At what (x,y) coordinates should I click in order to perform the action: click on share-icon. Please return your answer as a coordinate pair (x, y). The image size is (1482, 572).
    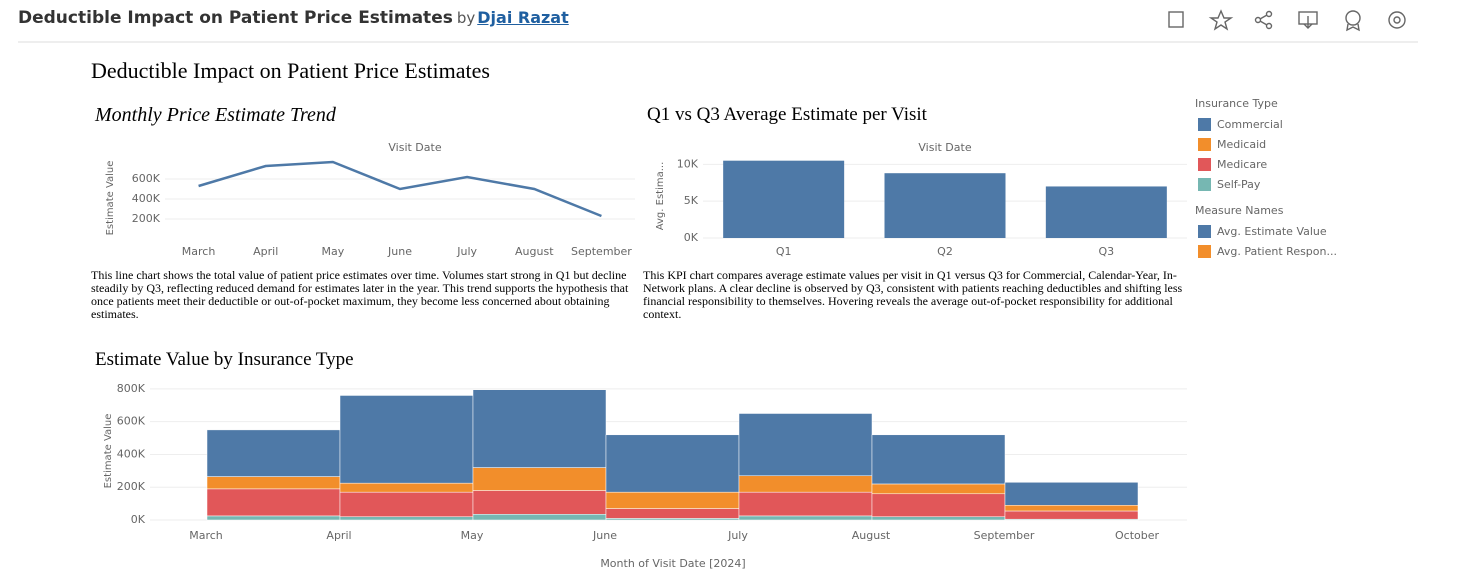
    Looking at the image, I should click on (1263, 20).